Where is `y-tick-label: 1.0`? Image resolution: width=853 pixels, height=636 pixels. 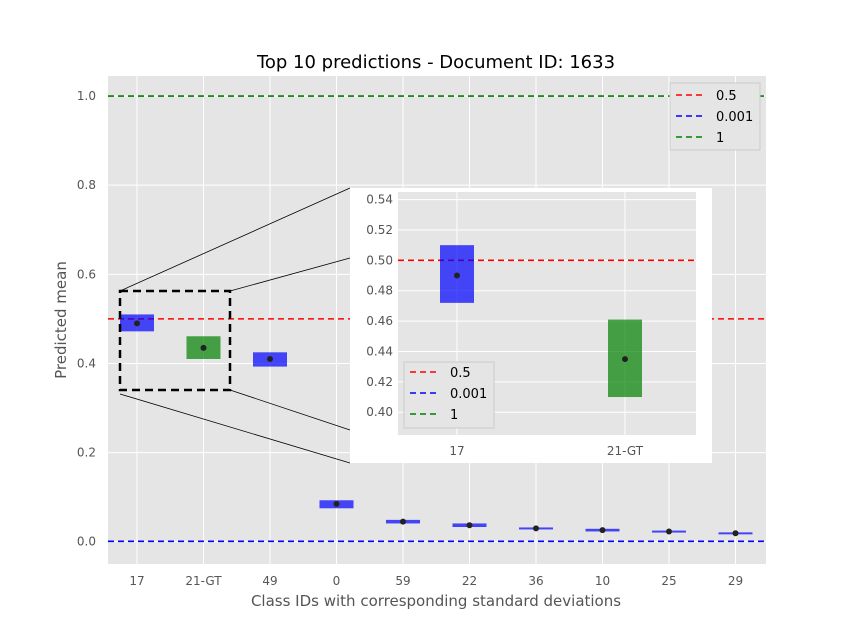 y-tick-label: 1.0 is located at coordinates (86, 96).